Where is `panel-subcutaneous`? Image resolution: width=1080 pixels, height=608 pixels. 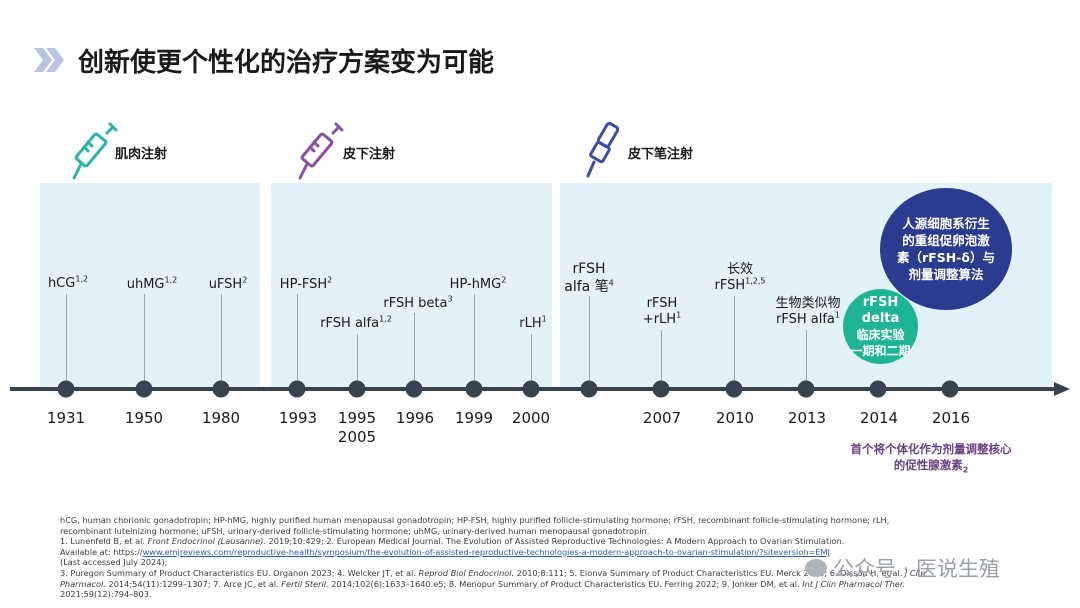 panel-subcutaneous is located at coordinates (411, 285).